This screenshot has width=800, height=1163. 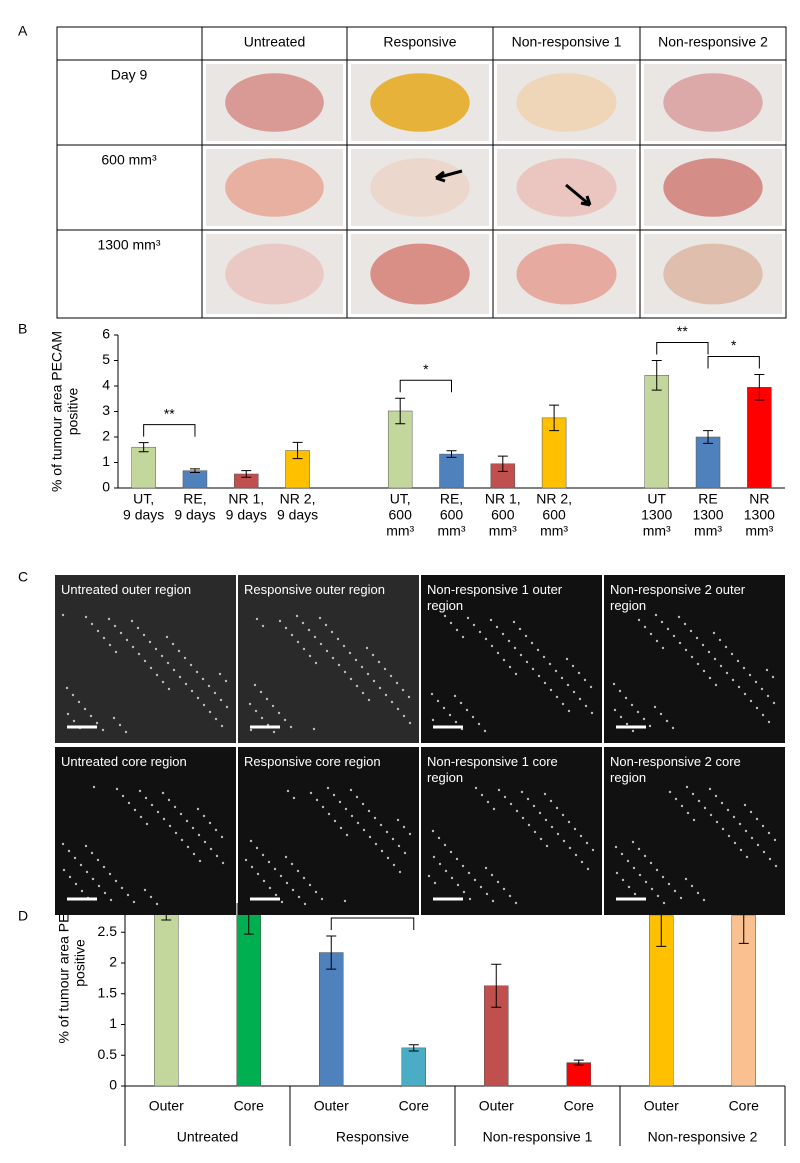 What do you see at coordinates (113, 962) in the screenshot?
I see `y-tick-label: 2` at bounding box center [113, 962].